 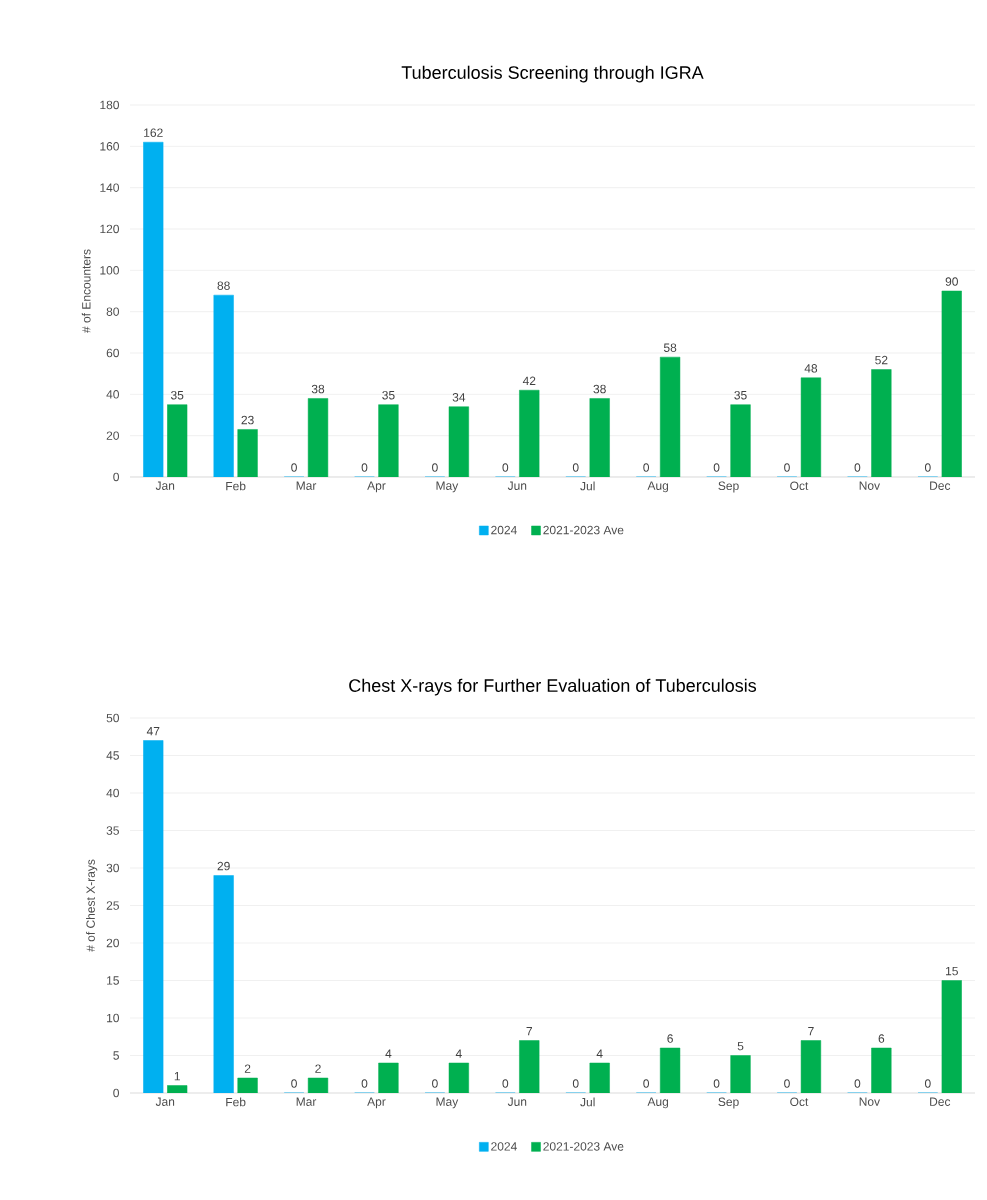 What do you see at coordinates (153, 731) in the screenshot?
I see `data-label: 47` at bounding box center [153, 731].